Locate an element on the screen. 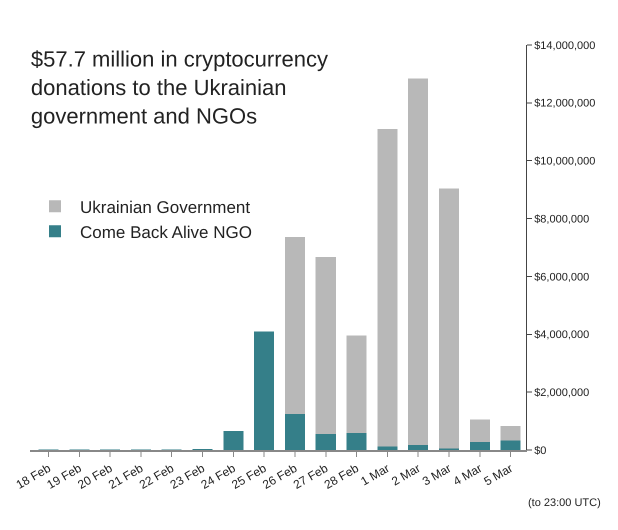 The image size is (618, 530). y-tick-label: $6,000,000 is located at coordinates (562, 277).